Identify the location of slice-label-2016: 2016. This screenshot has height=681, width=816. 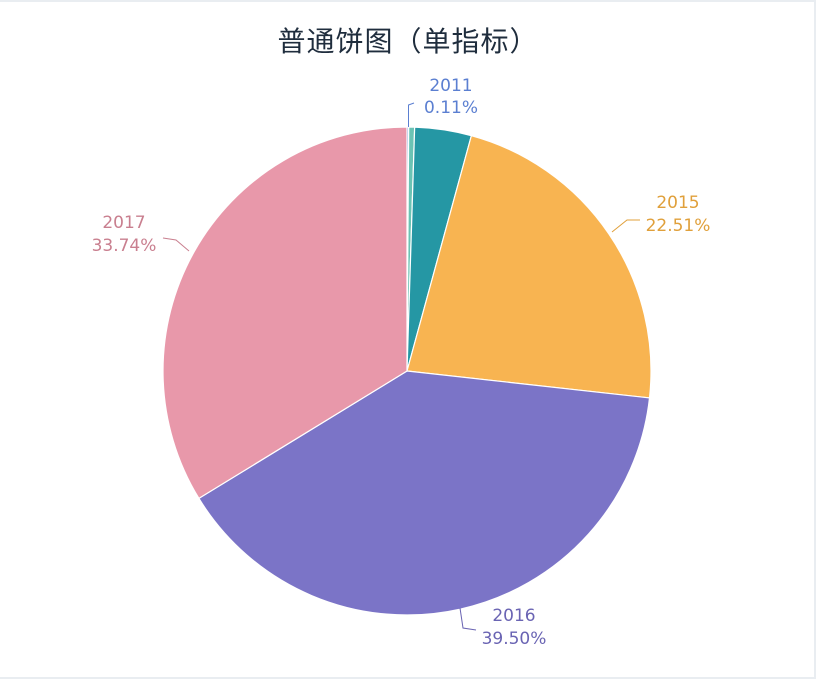
(513, 616).